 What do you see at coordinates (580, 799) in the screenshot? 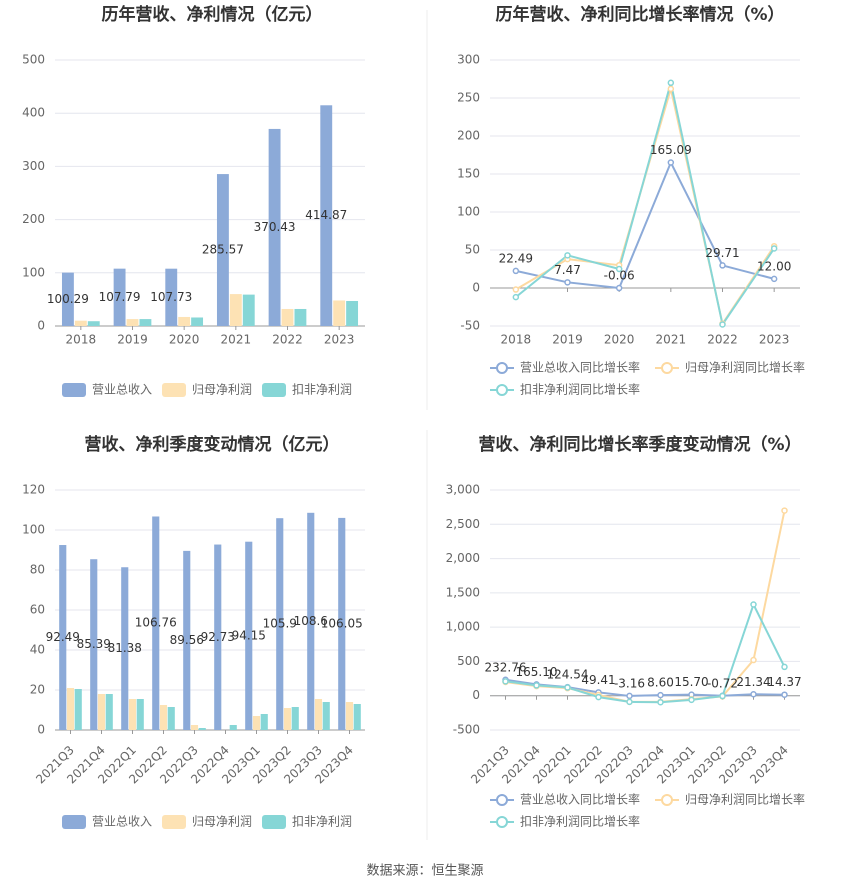
I see `legend-label: 营业总收入同比增长率` at bounding box center [580, 799].